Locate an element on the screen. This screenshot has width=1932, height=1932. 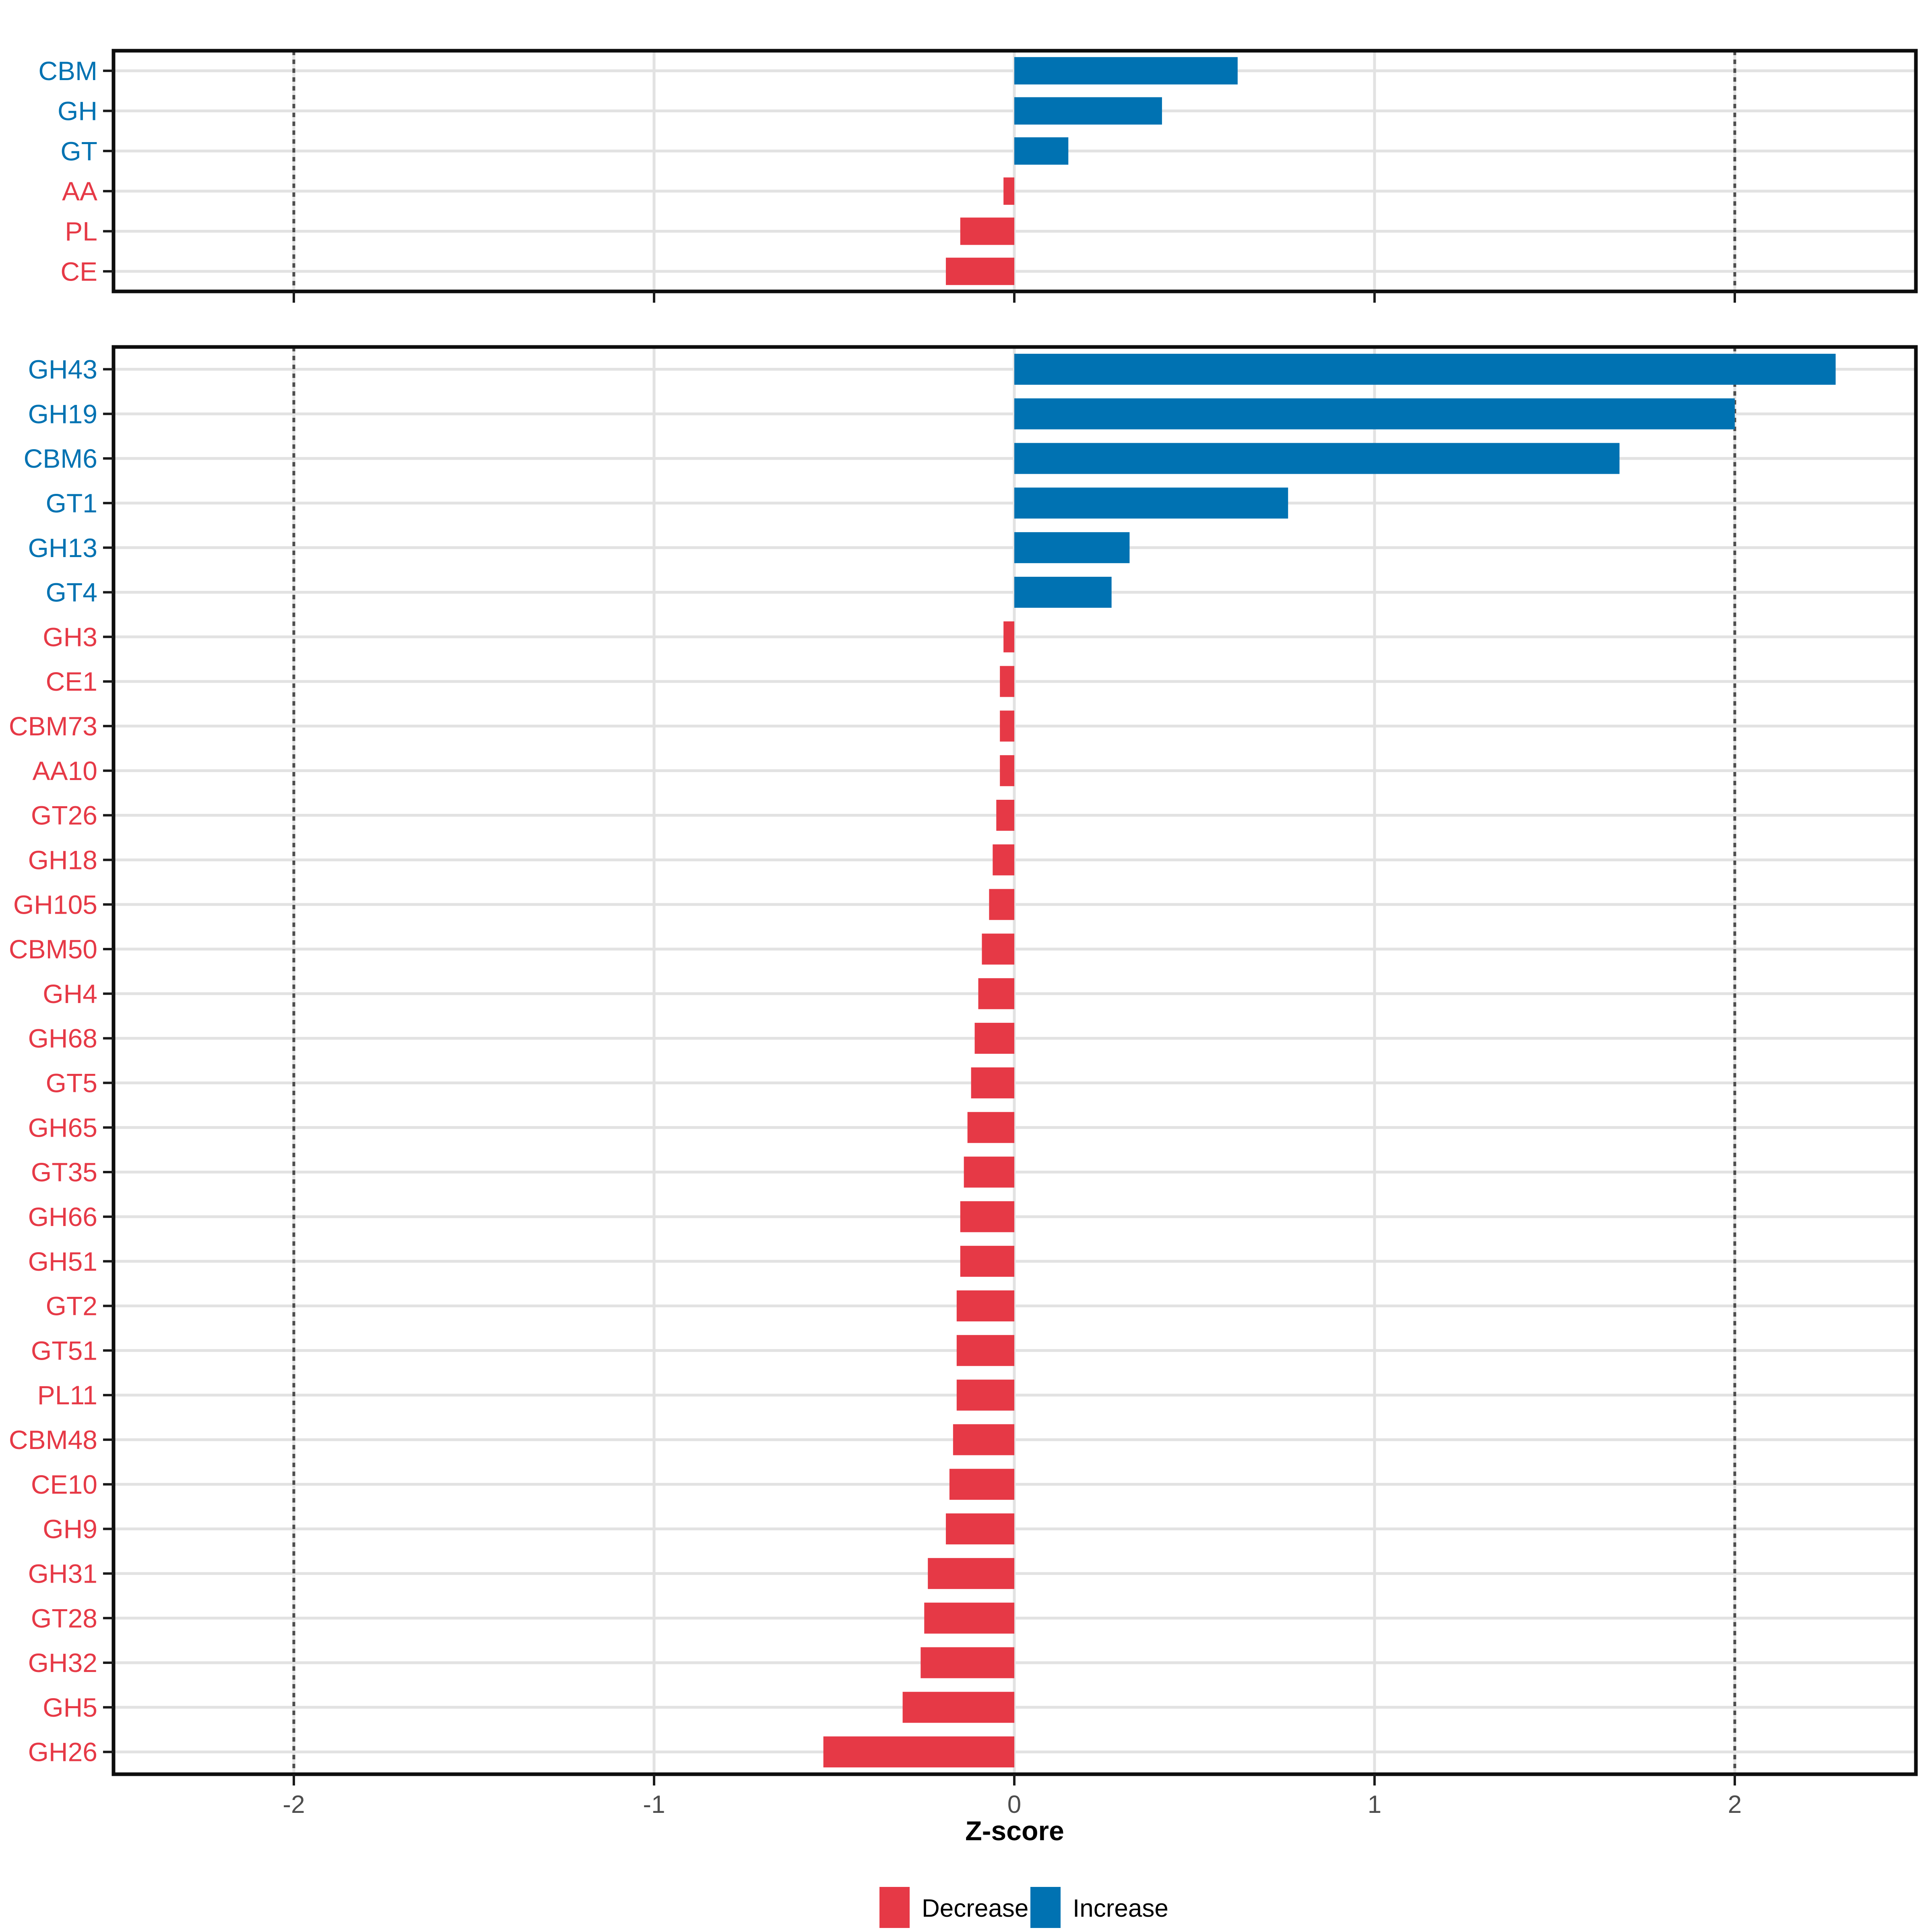
ylabel-GH51: GH51 is located at coordinates (62, 1261).